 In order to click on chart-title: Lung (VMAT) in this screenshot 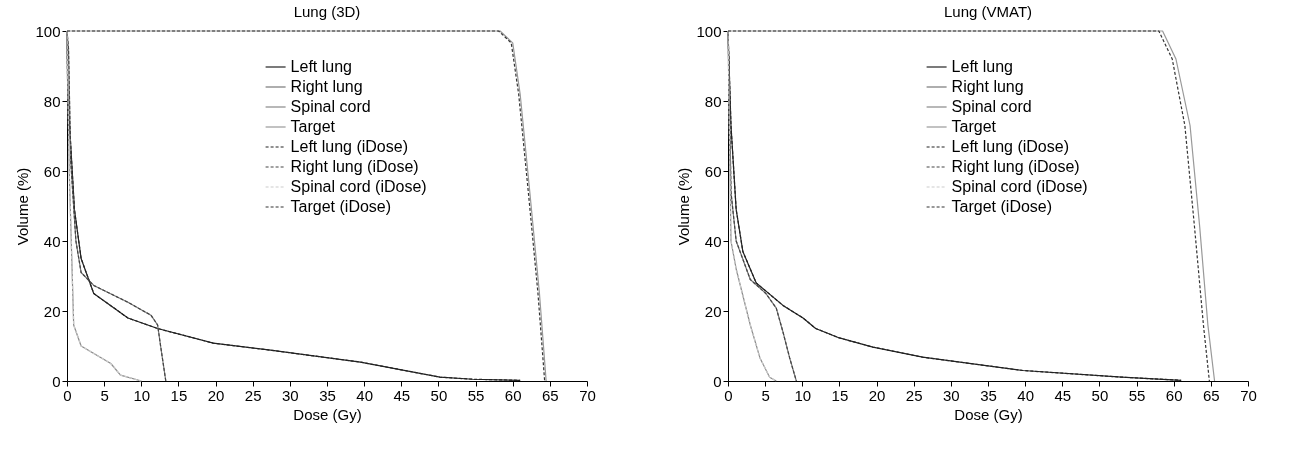, I will do `click(988, 11)`.